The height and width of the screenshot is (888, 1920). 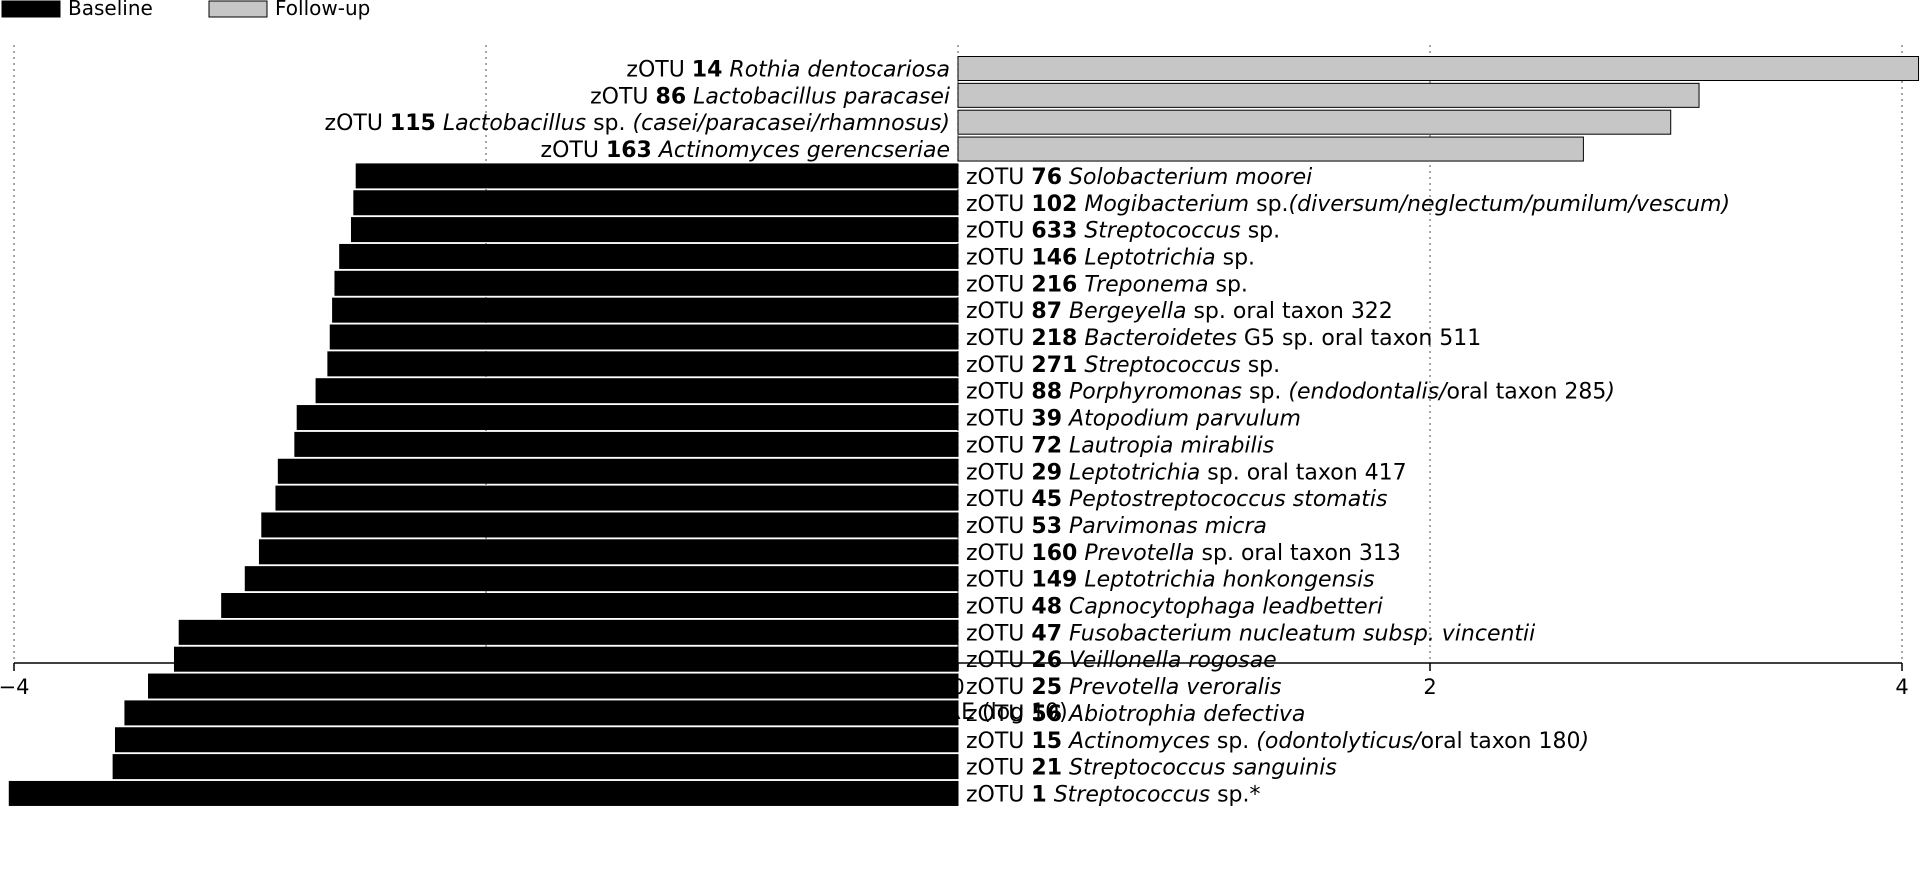 I want to click on x-tick-label: 2, so click(x=1429, y=687).